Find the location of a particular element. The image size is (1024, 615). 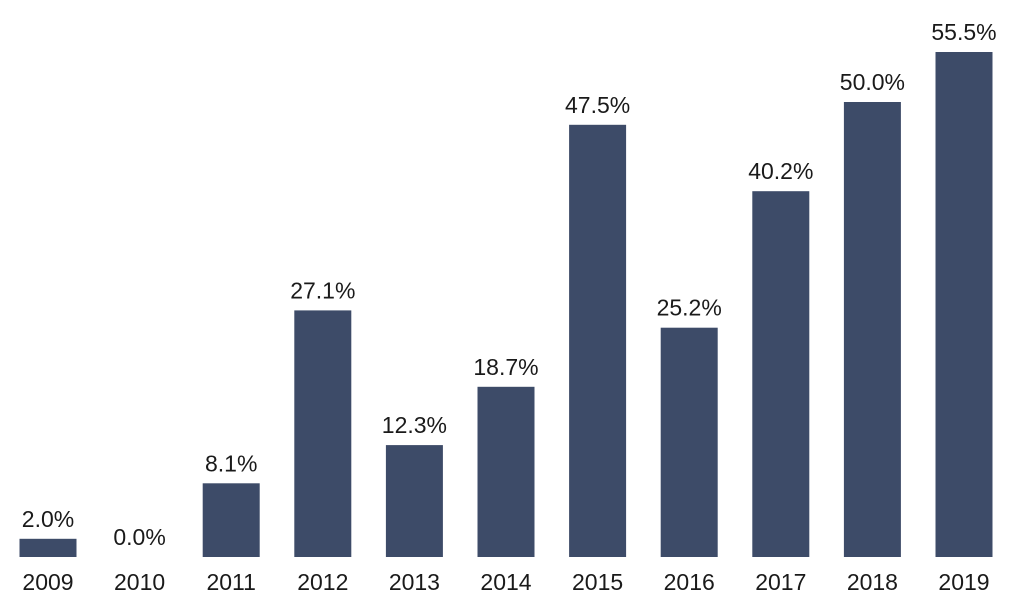

x-tick-label-2019: 2019 is located at coordinates (963, 582).